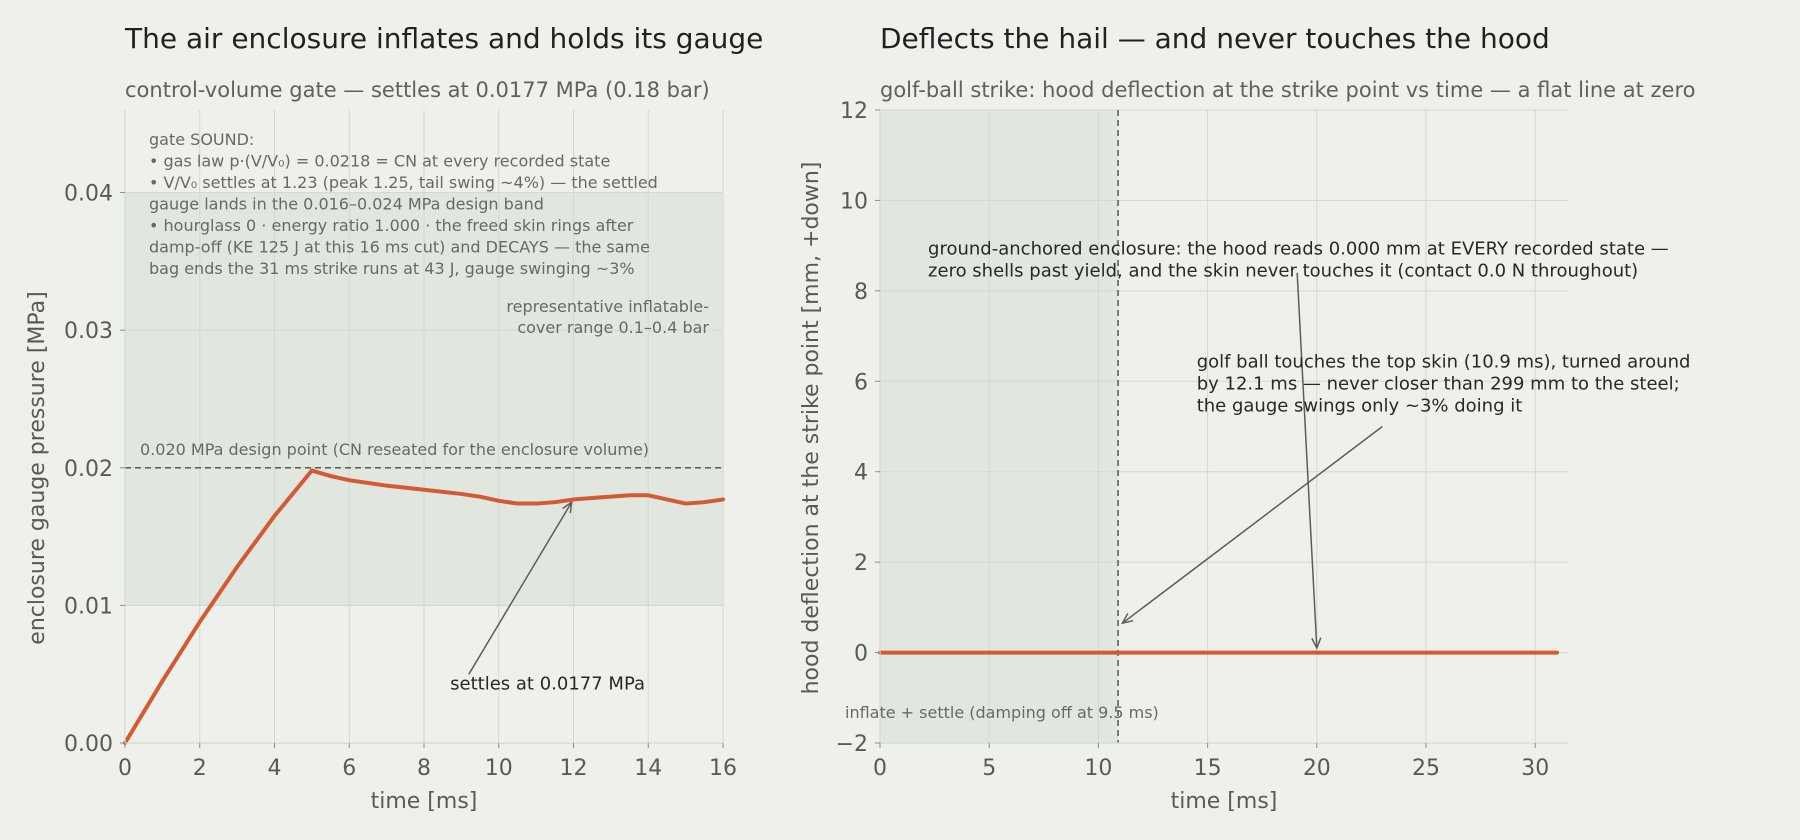  What do you see at coordinates (499, 768) in the screenshot?
I see `pressure-chart-x-tick-label: 10` at bounding box center [499, 768].